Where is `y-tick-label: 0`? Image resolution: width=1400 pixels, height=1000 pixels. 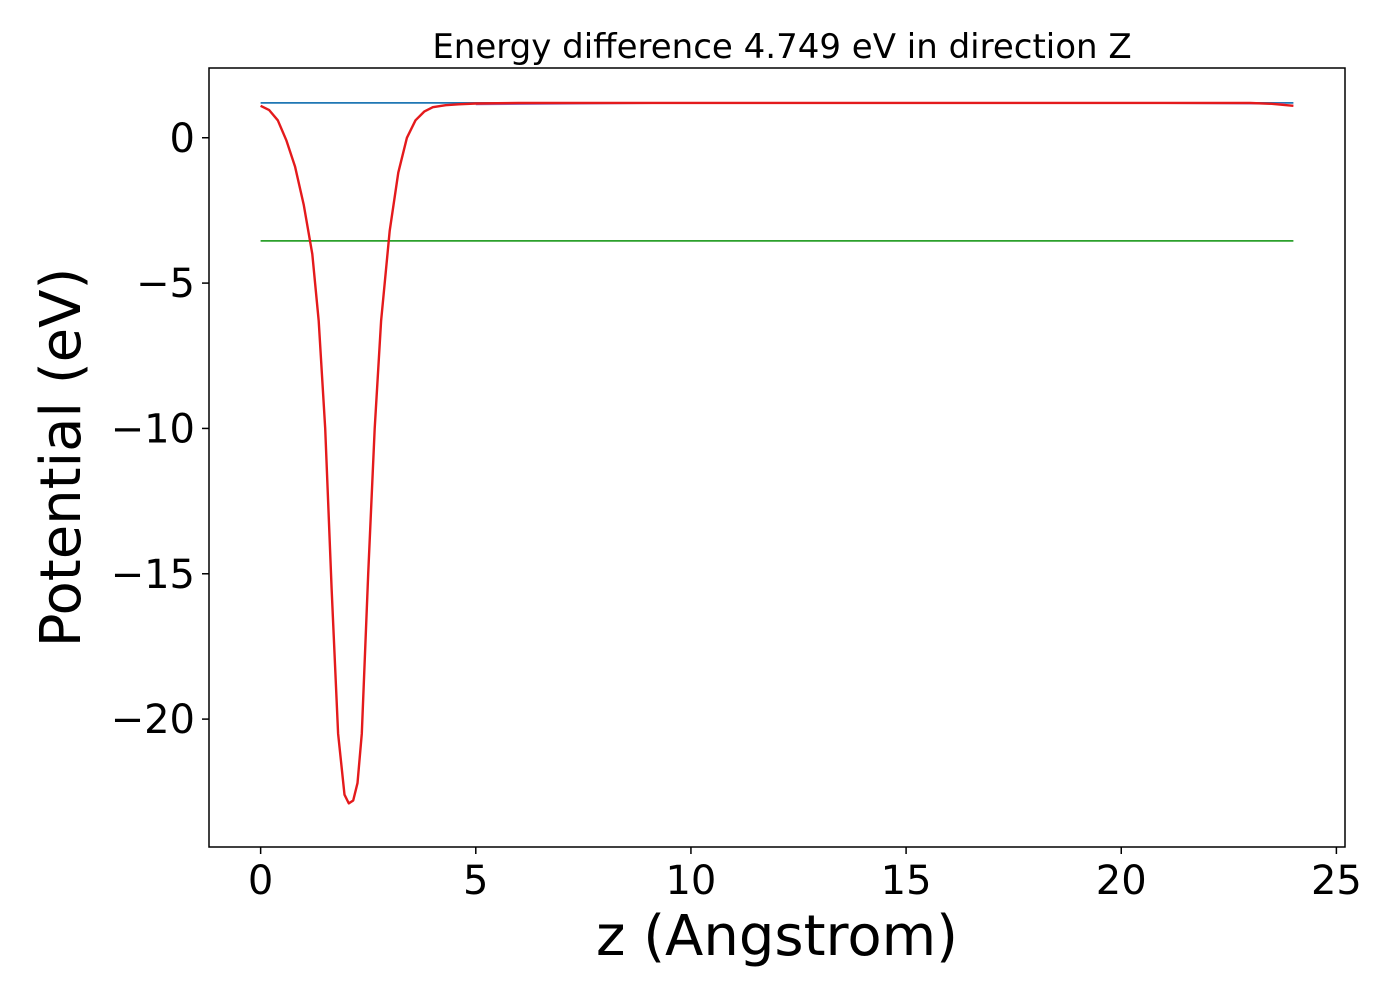 y-tick-label: 0 is located at coordinates (182, 139).